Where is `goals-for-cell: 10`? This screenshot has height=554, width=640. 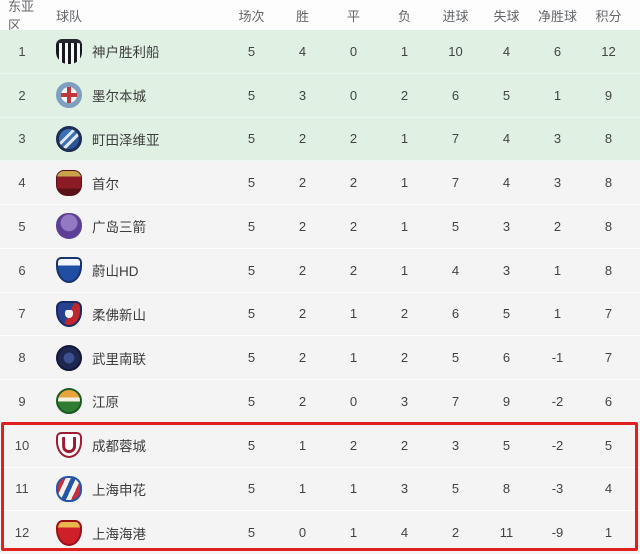
goals-for-cell: 10 is located at coordinates (455, 51).